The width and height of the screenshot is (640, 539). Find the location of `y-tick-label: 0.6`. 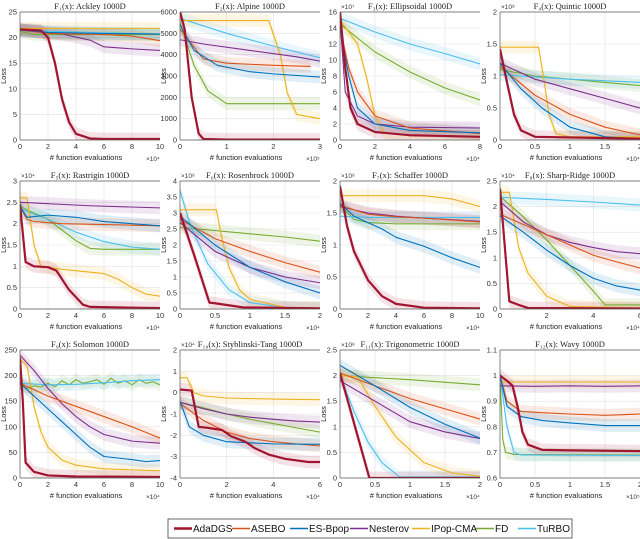

y-tick-label: 0.6 is located at coordinates (492, 478).